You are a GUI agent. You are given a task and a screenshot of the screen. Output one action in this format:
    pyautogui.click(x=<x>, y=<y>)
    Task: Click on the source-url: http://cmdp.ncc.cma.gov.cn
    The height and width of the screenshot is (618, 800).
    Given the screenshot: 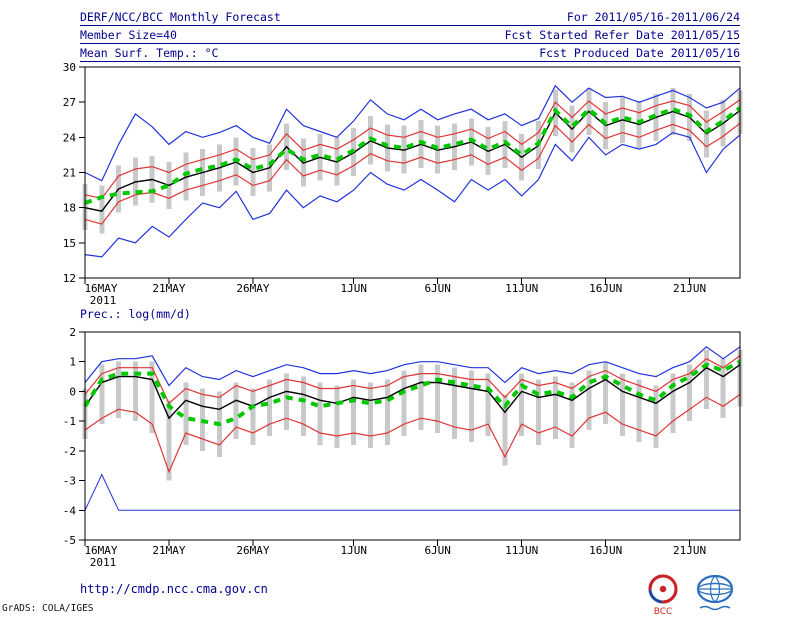 What is the action you would take?
    pyautogui.click(x=174, y=589)
    